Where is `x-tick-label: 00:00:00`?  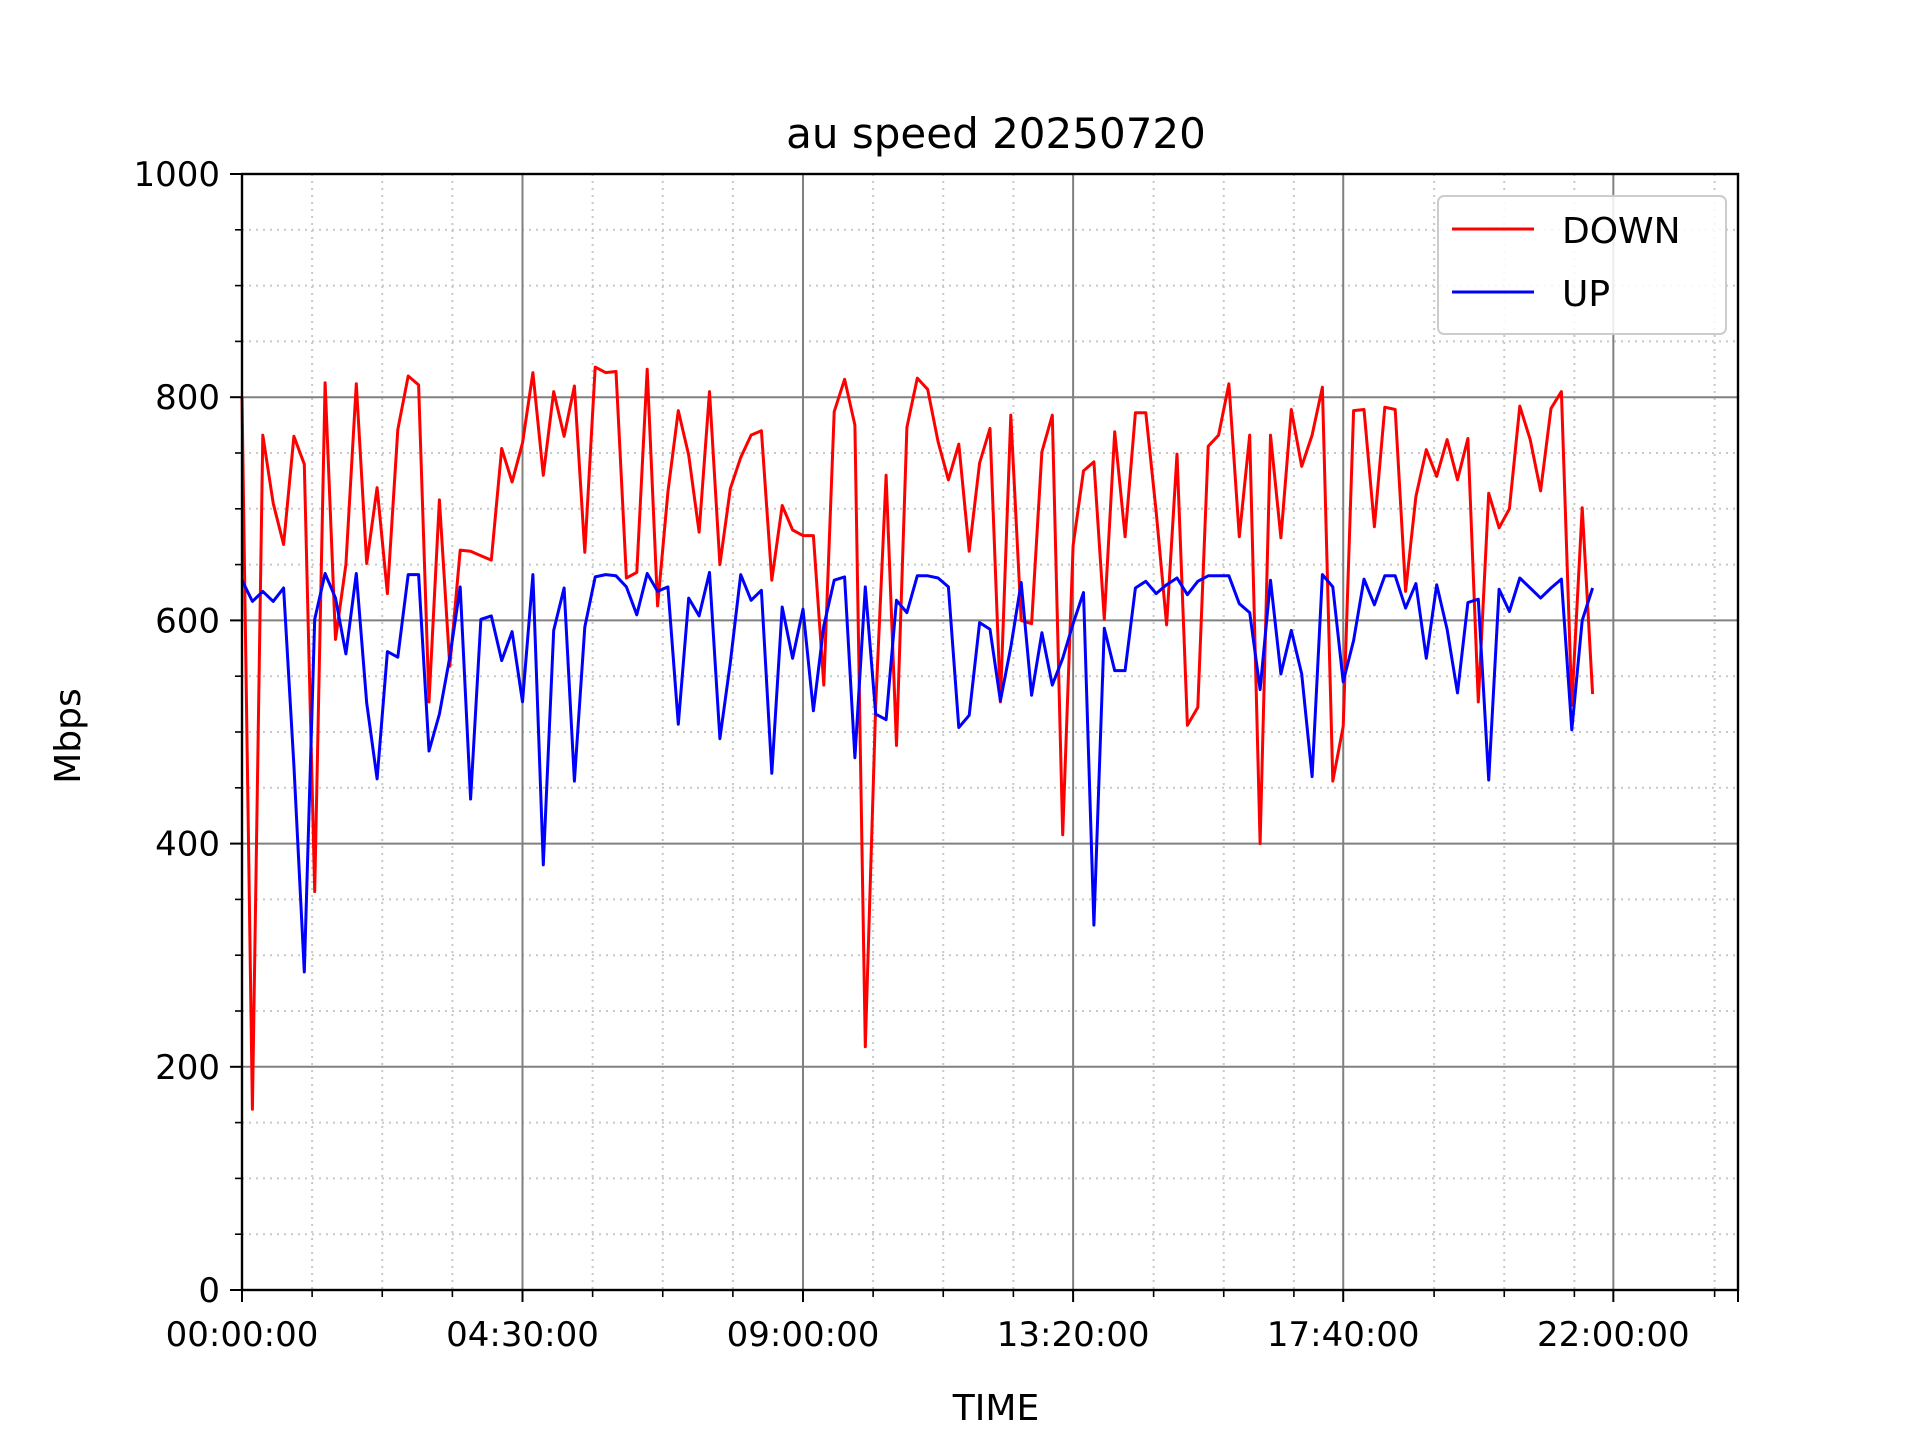
x-tick-label: 00:00:00 is located at coordinates (242, 1335).